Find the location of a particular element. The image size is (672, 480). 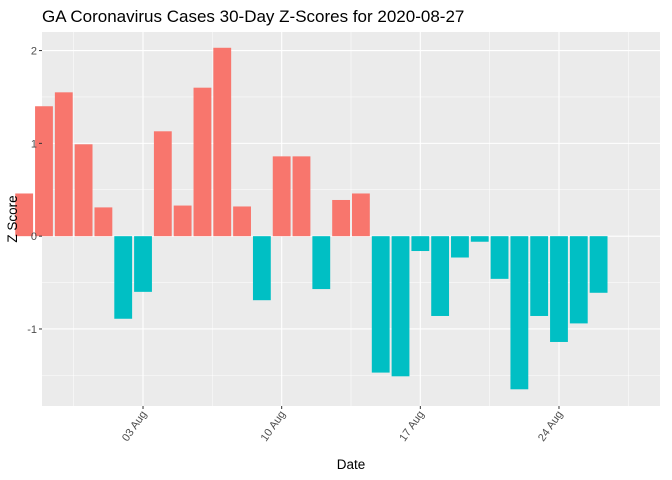

bar-2020-08-15: 2020-08-15: 0.46 is located at coordinates (360, 215).